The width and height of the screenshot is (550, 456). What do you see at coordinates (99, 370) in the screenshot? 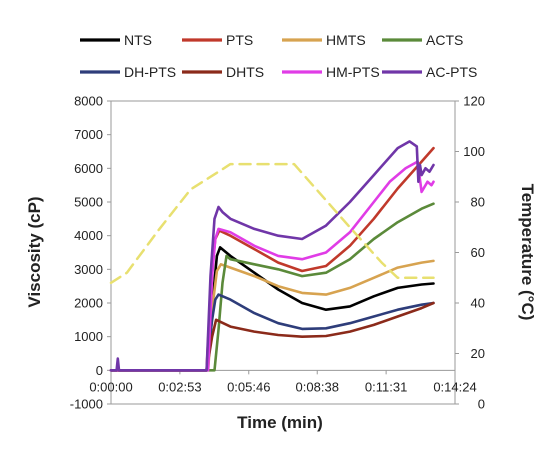
I see `y-tick-label: 0` at bounding box center [99, 370].